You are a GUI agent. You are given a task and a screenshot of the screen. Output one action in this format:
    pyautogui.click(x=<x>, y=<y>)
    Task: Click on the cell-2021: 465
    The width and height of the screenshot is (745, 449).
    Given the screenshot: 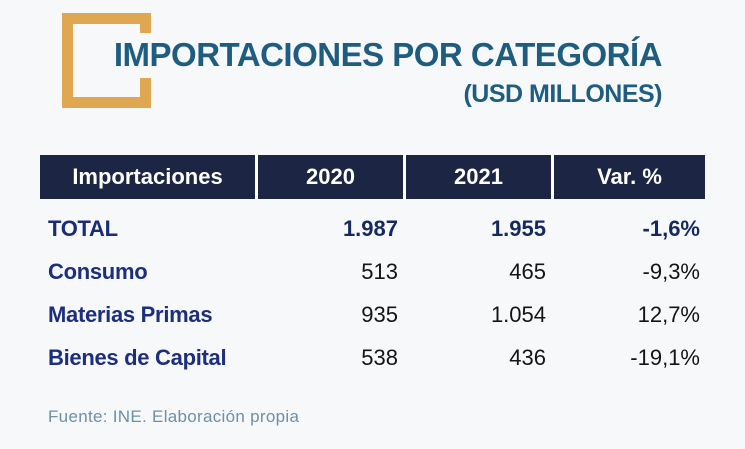 What is the action you would take?
    pyautogui.click(x=527, y=271)
    